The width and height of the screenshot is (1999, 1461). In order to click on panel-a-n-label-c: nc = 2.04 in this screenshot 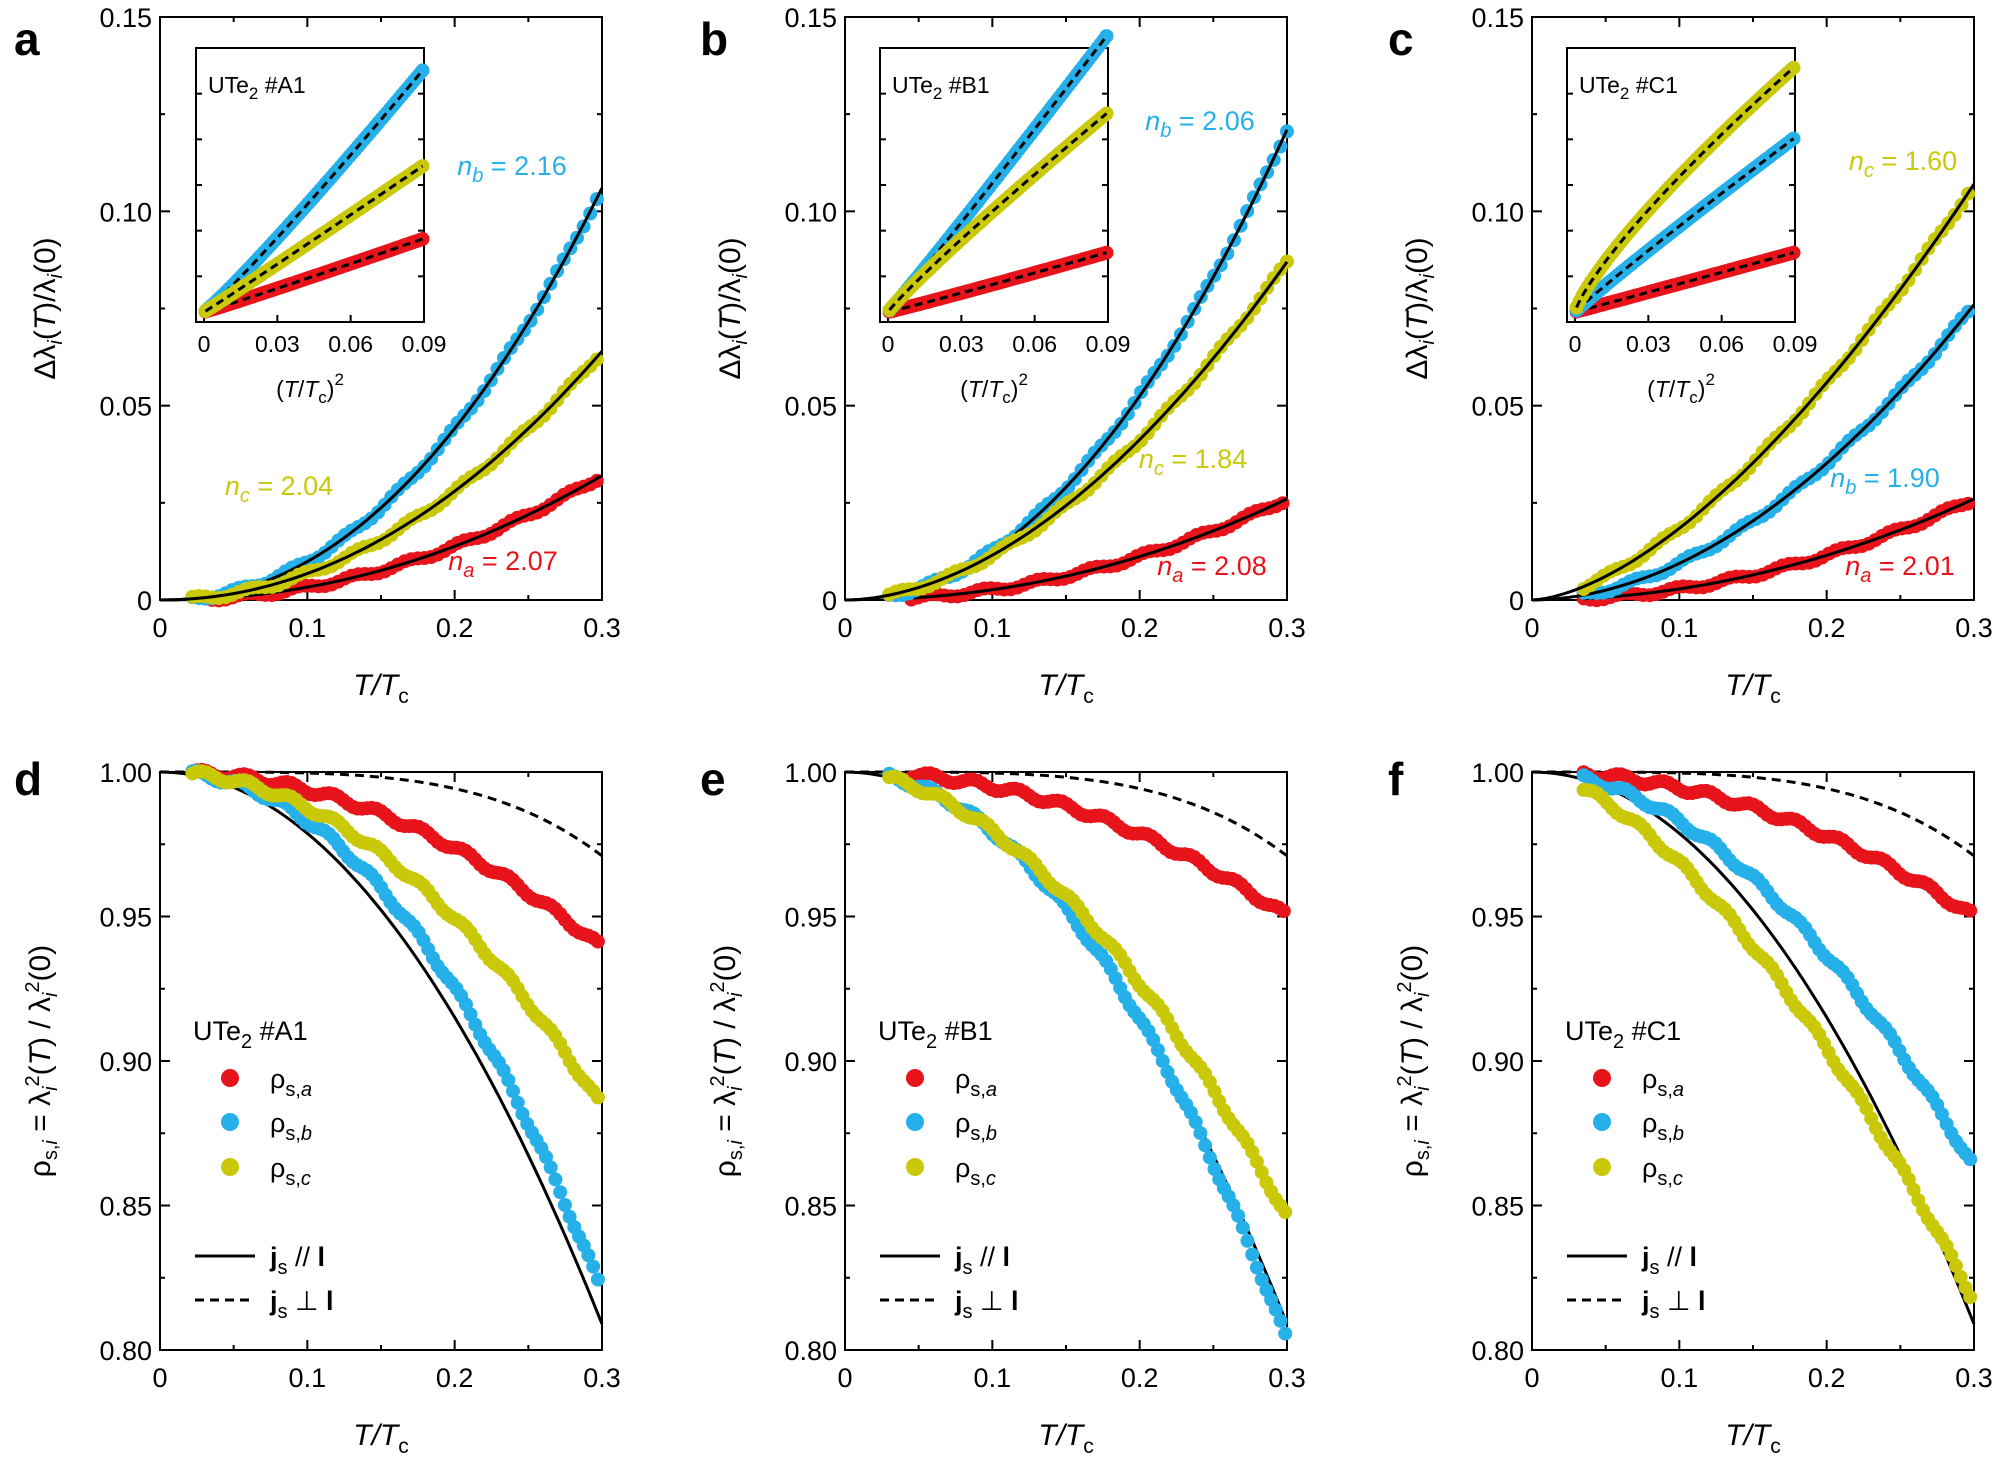, I will do `click(279, 489)`.